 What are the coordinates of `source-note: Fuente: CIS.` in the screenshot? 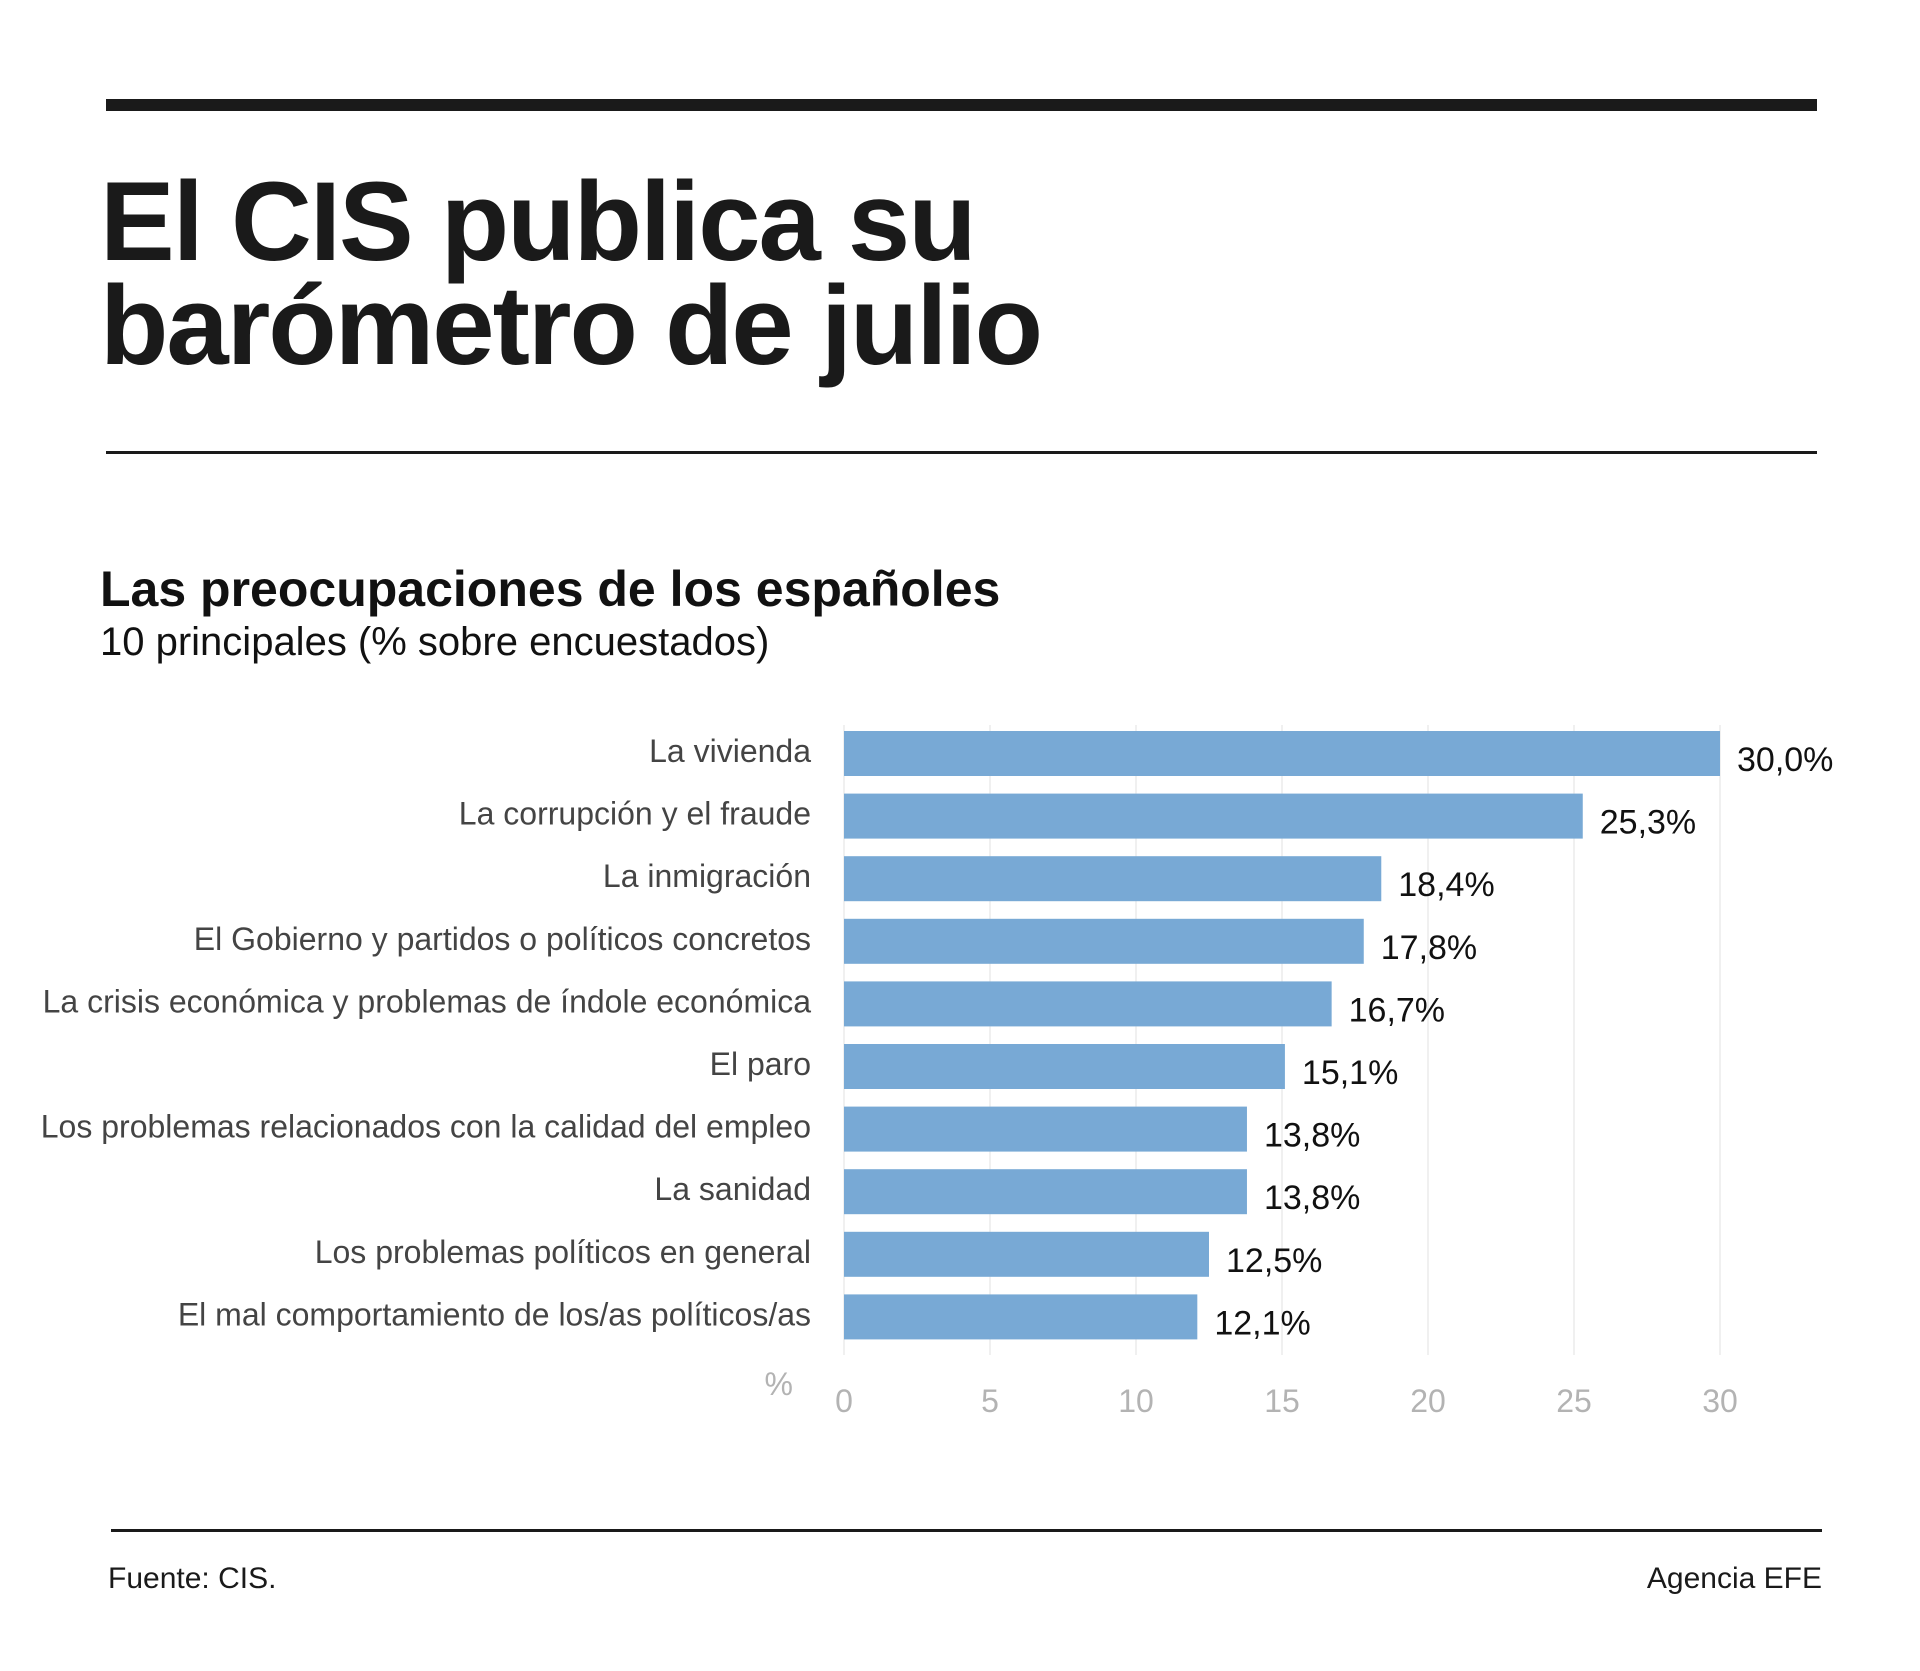 It's located at (192, 1578).